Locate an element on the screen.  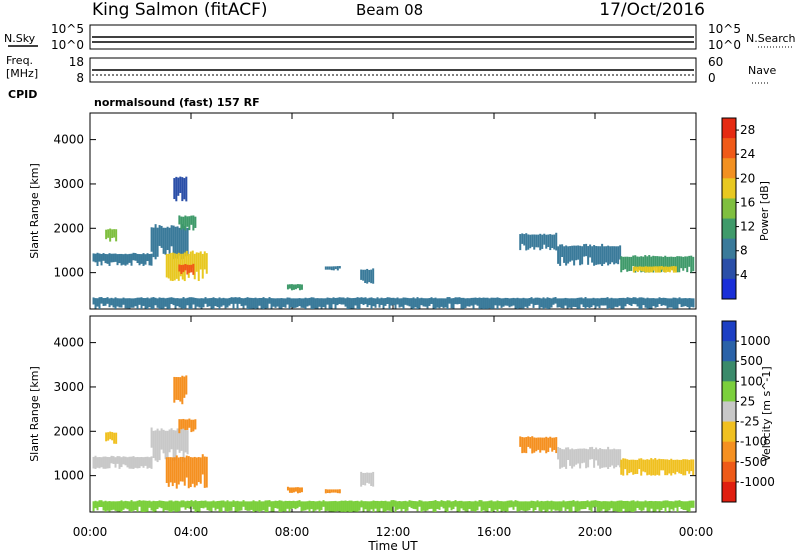
x-tick-label: 00:00 is located at coordinates (696, 532).